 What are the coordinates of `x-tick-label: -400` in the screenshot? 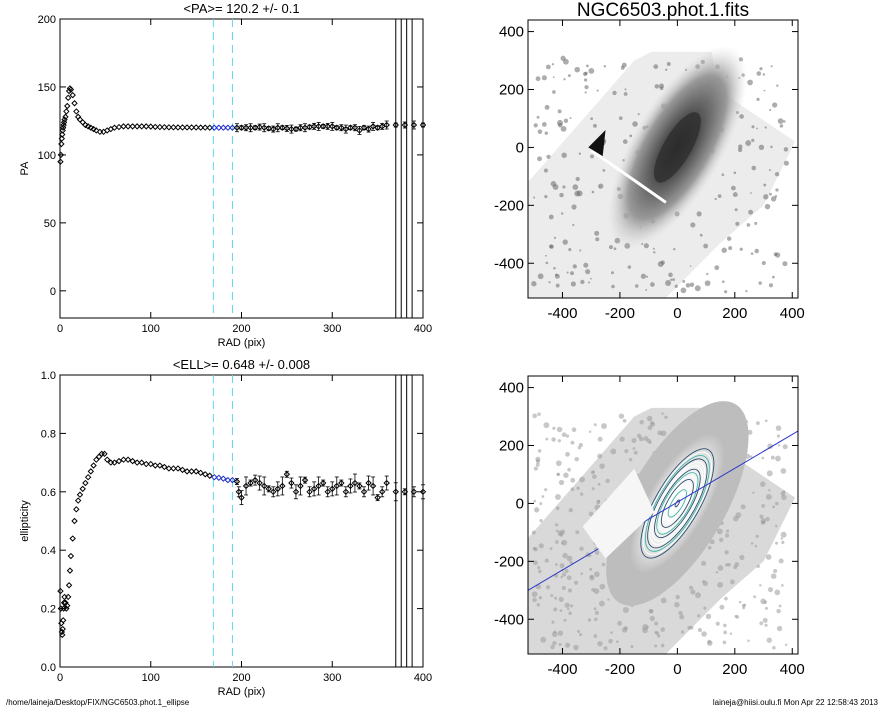 It's located at (562, 669).